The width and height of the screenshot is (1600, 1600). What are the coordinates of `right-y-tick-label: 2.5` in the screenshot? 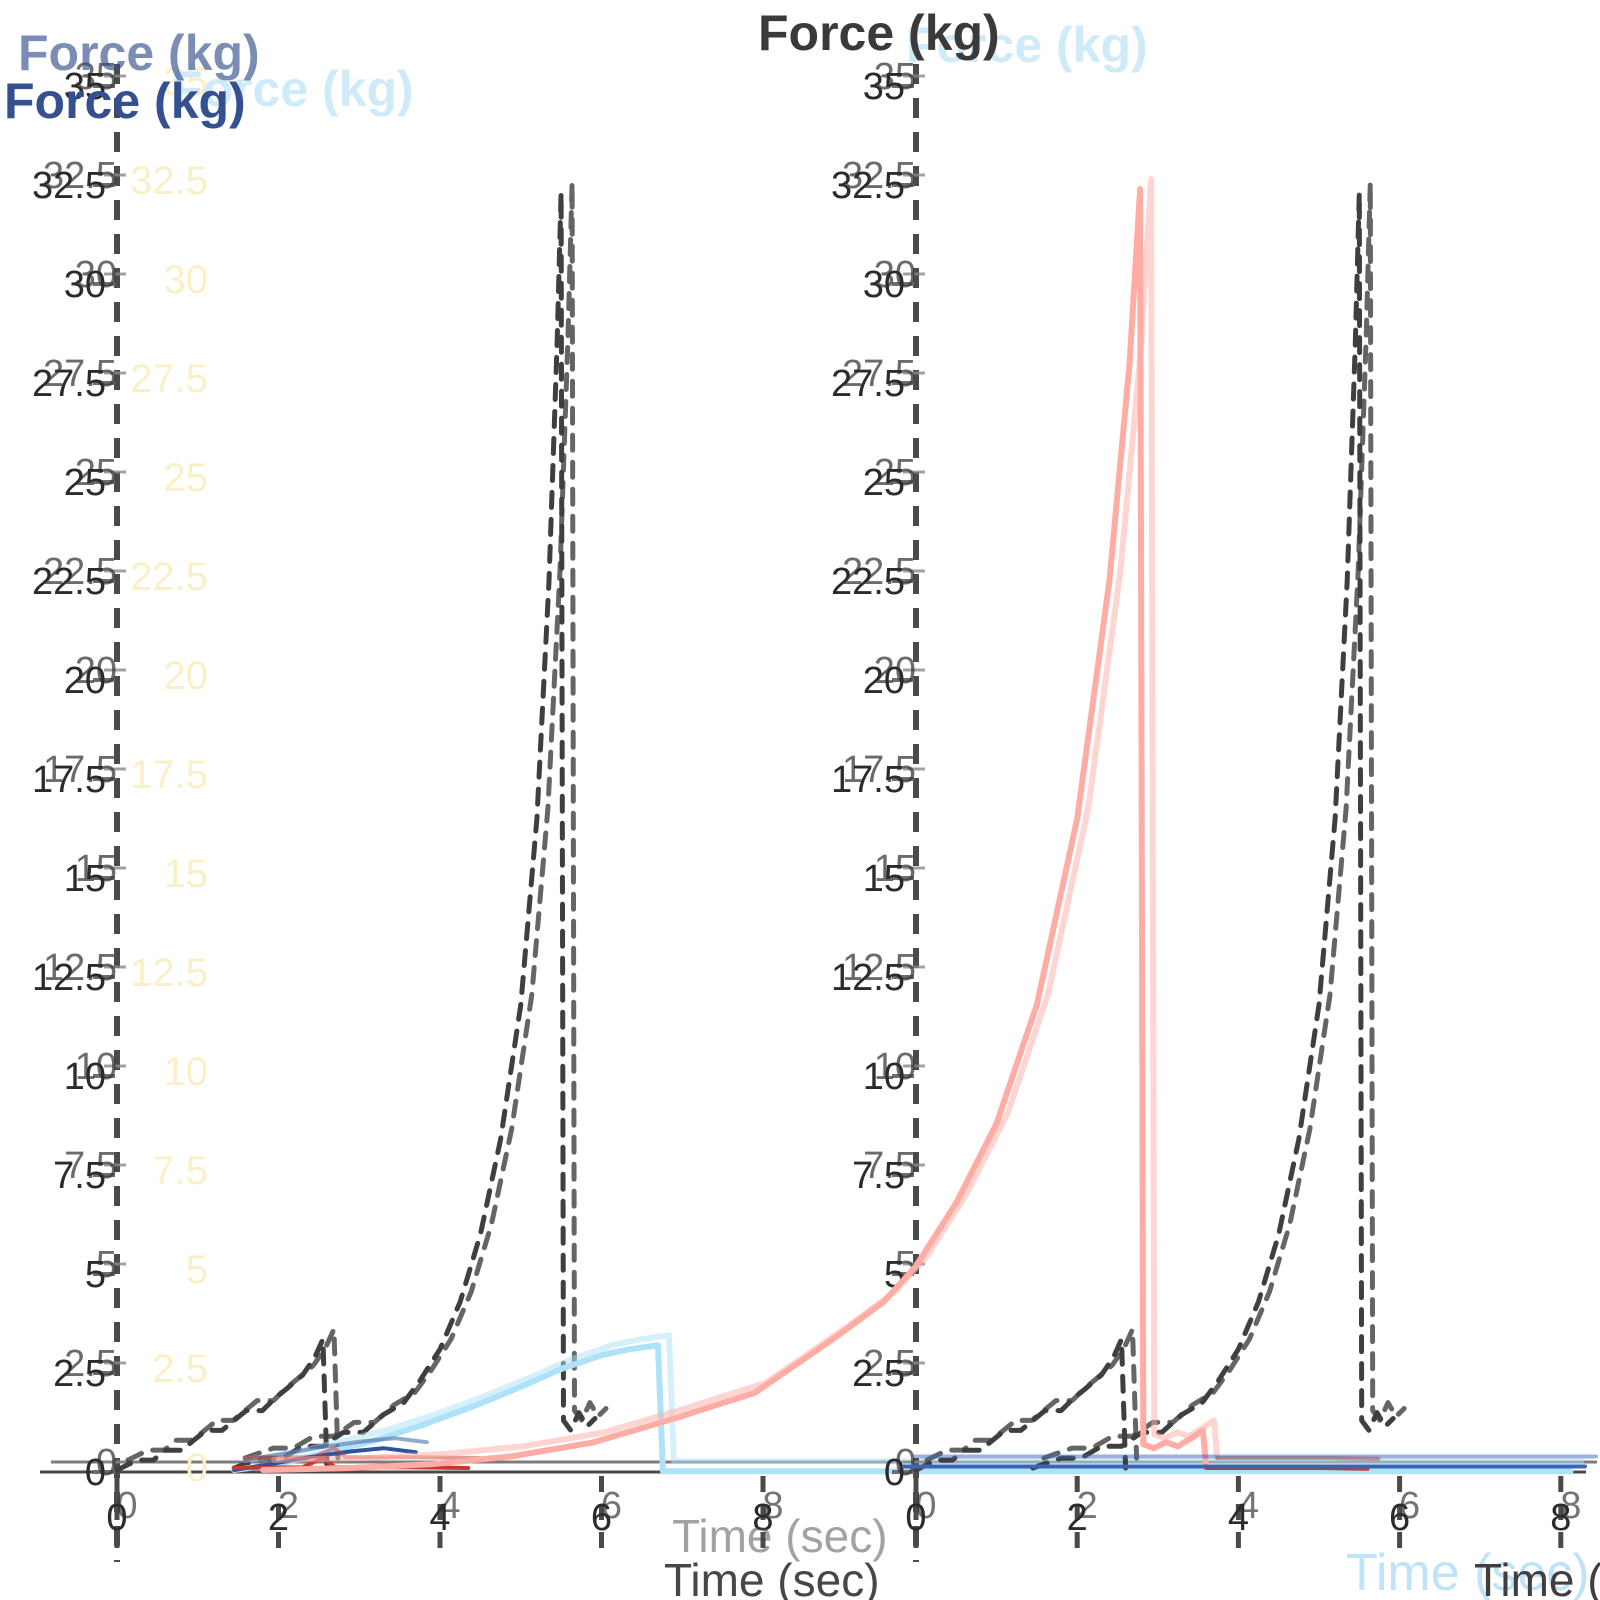 It's located at (878, 1374).